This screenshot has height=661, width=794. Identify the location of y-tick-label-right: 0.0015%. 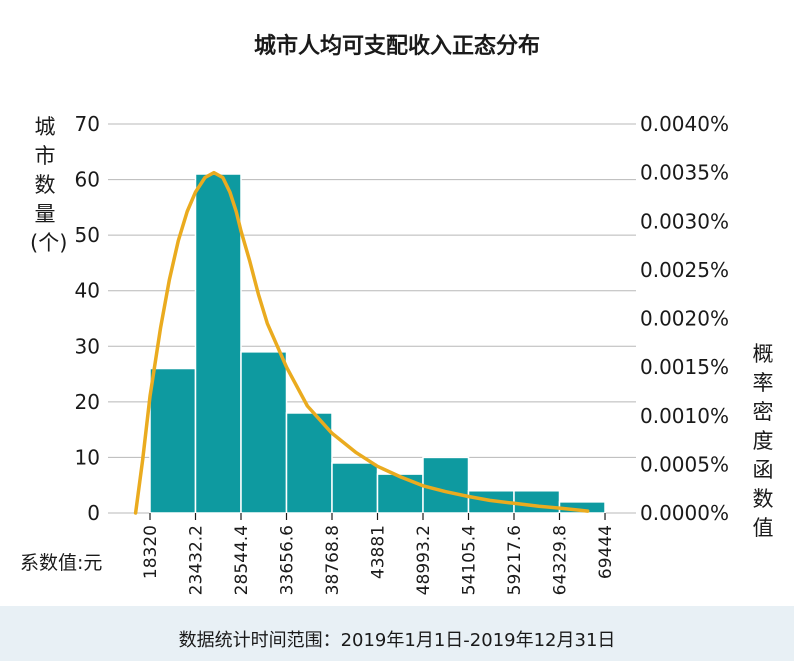
(684, 367).